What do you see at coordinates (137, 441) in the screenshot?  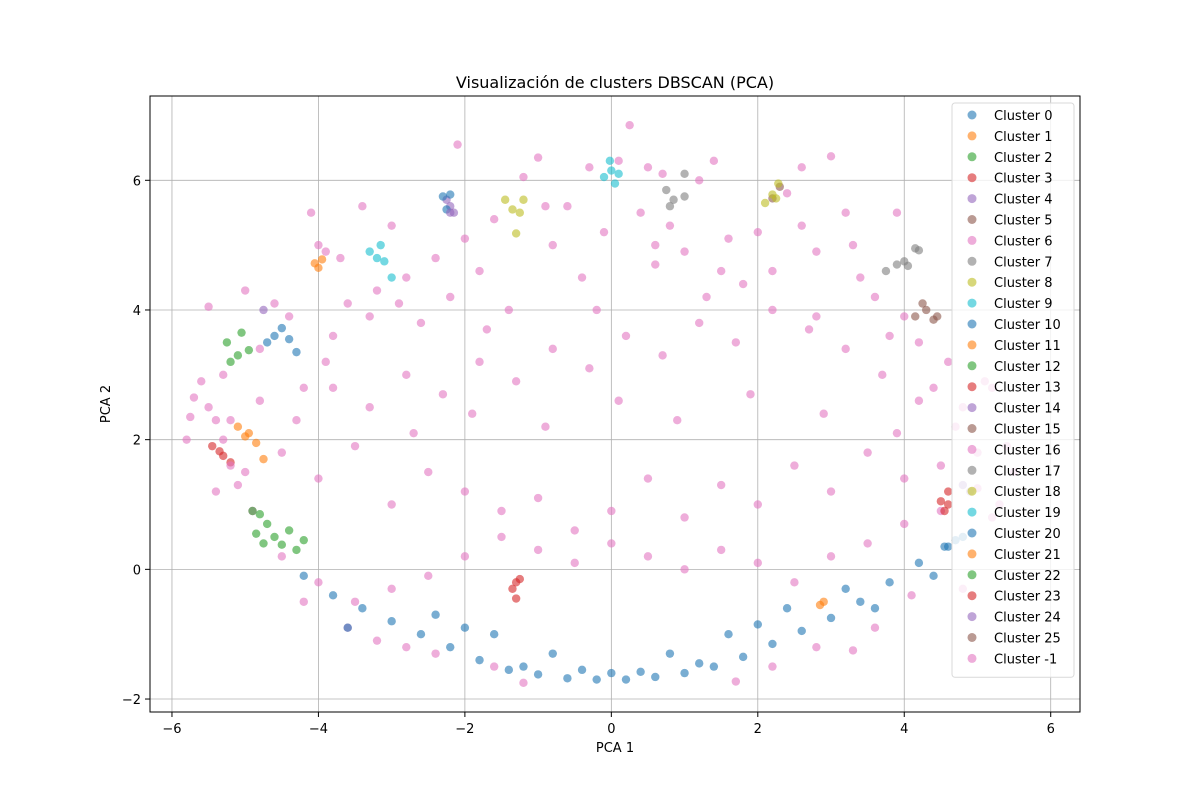 I see `y-tick-label: 2` at bounding box center [137, 441].